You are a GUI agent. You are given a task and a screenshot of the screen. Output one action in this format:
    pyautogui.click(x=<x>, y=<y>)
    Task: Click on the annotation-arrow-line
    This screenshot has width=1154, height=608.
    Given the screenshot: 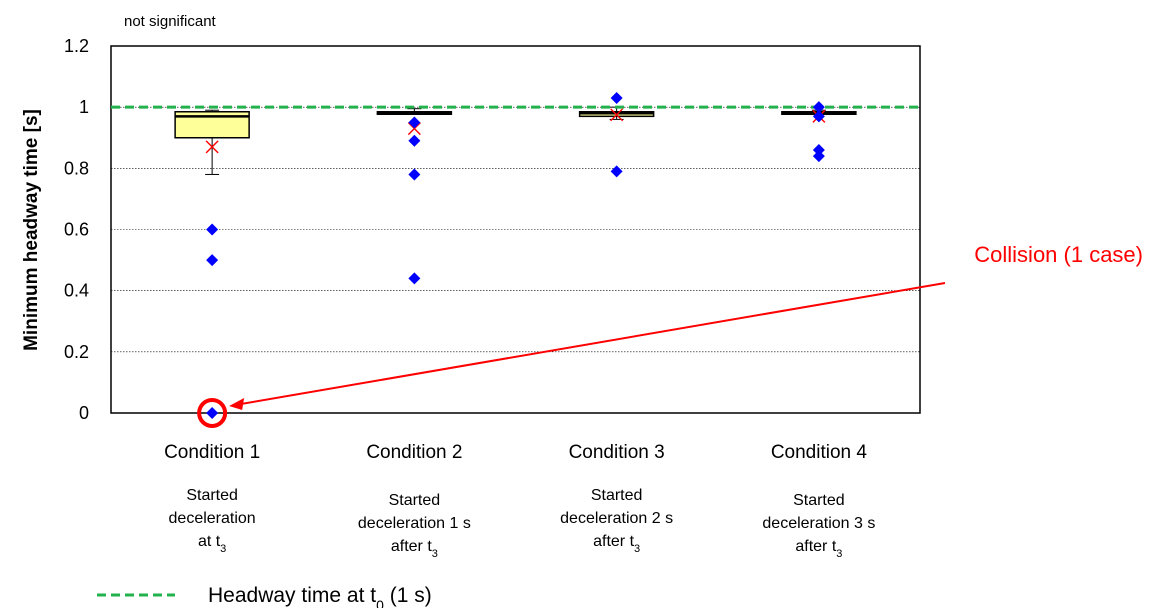 What is the action you would take?
    pyautogui.click(x=590, y=344)
    